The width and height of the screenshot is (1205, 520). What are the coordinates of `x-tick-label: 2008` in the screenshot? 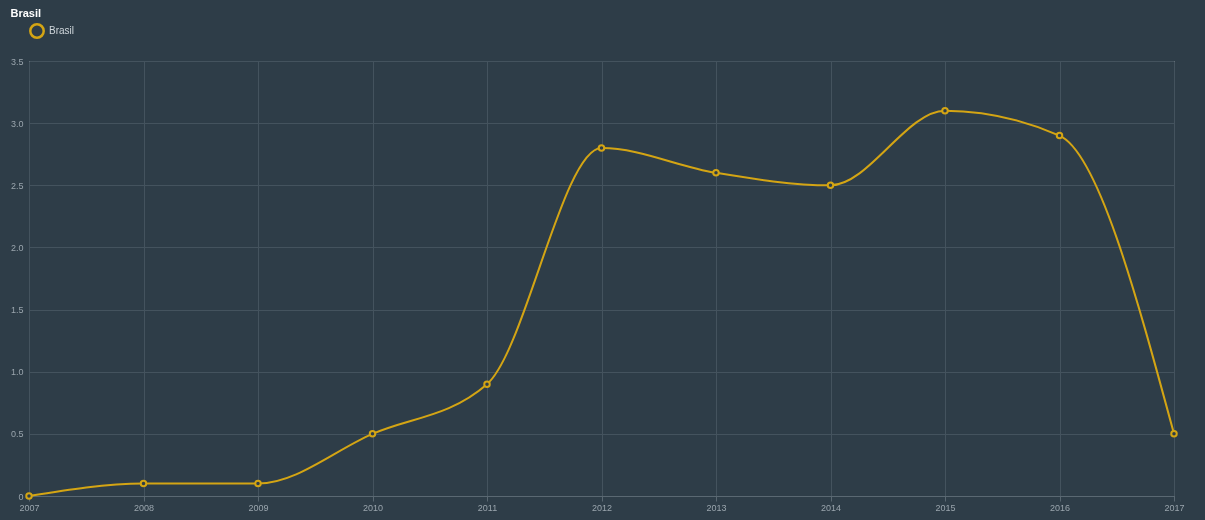 It's located at (144, 507).